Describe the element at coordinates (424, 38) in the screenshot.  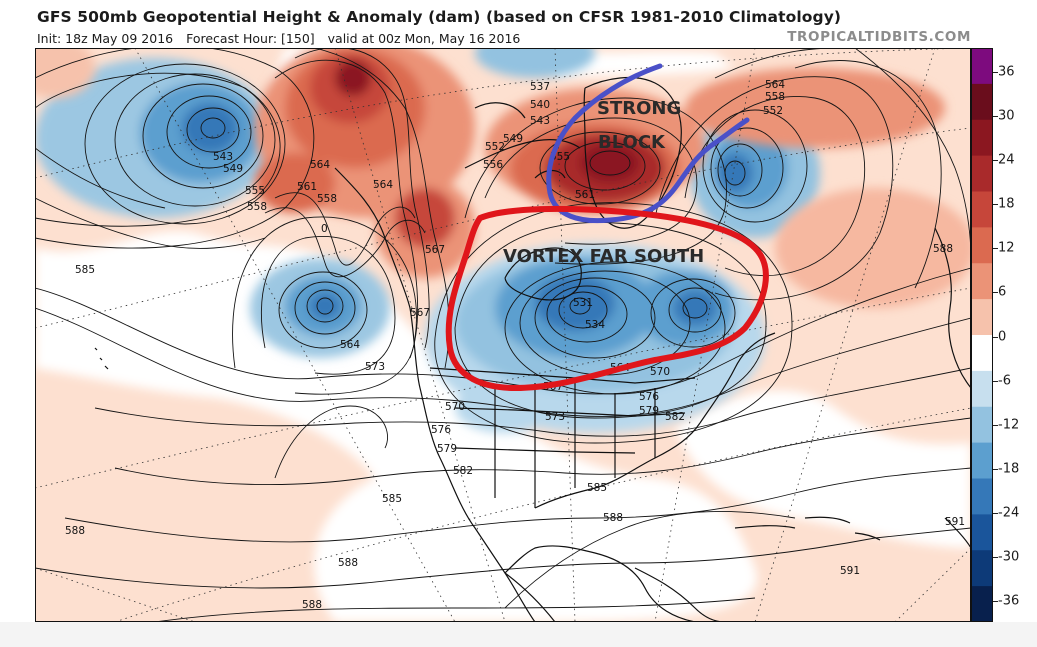
I see `valid-time: valid at 00z Mon, May 16 2016` at that location.